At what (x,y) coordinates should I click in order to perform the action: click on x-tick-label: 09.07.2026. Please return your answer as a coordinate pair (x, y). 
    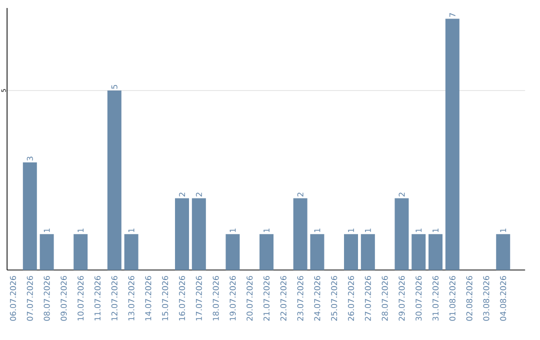
    Looking at the image, I should click on (63, 298).